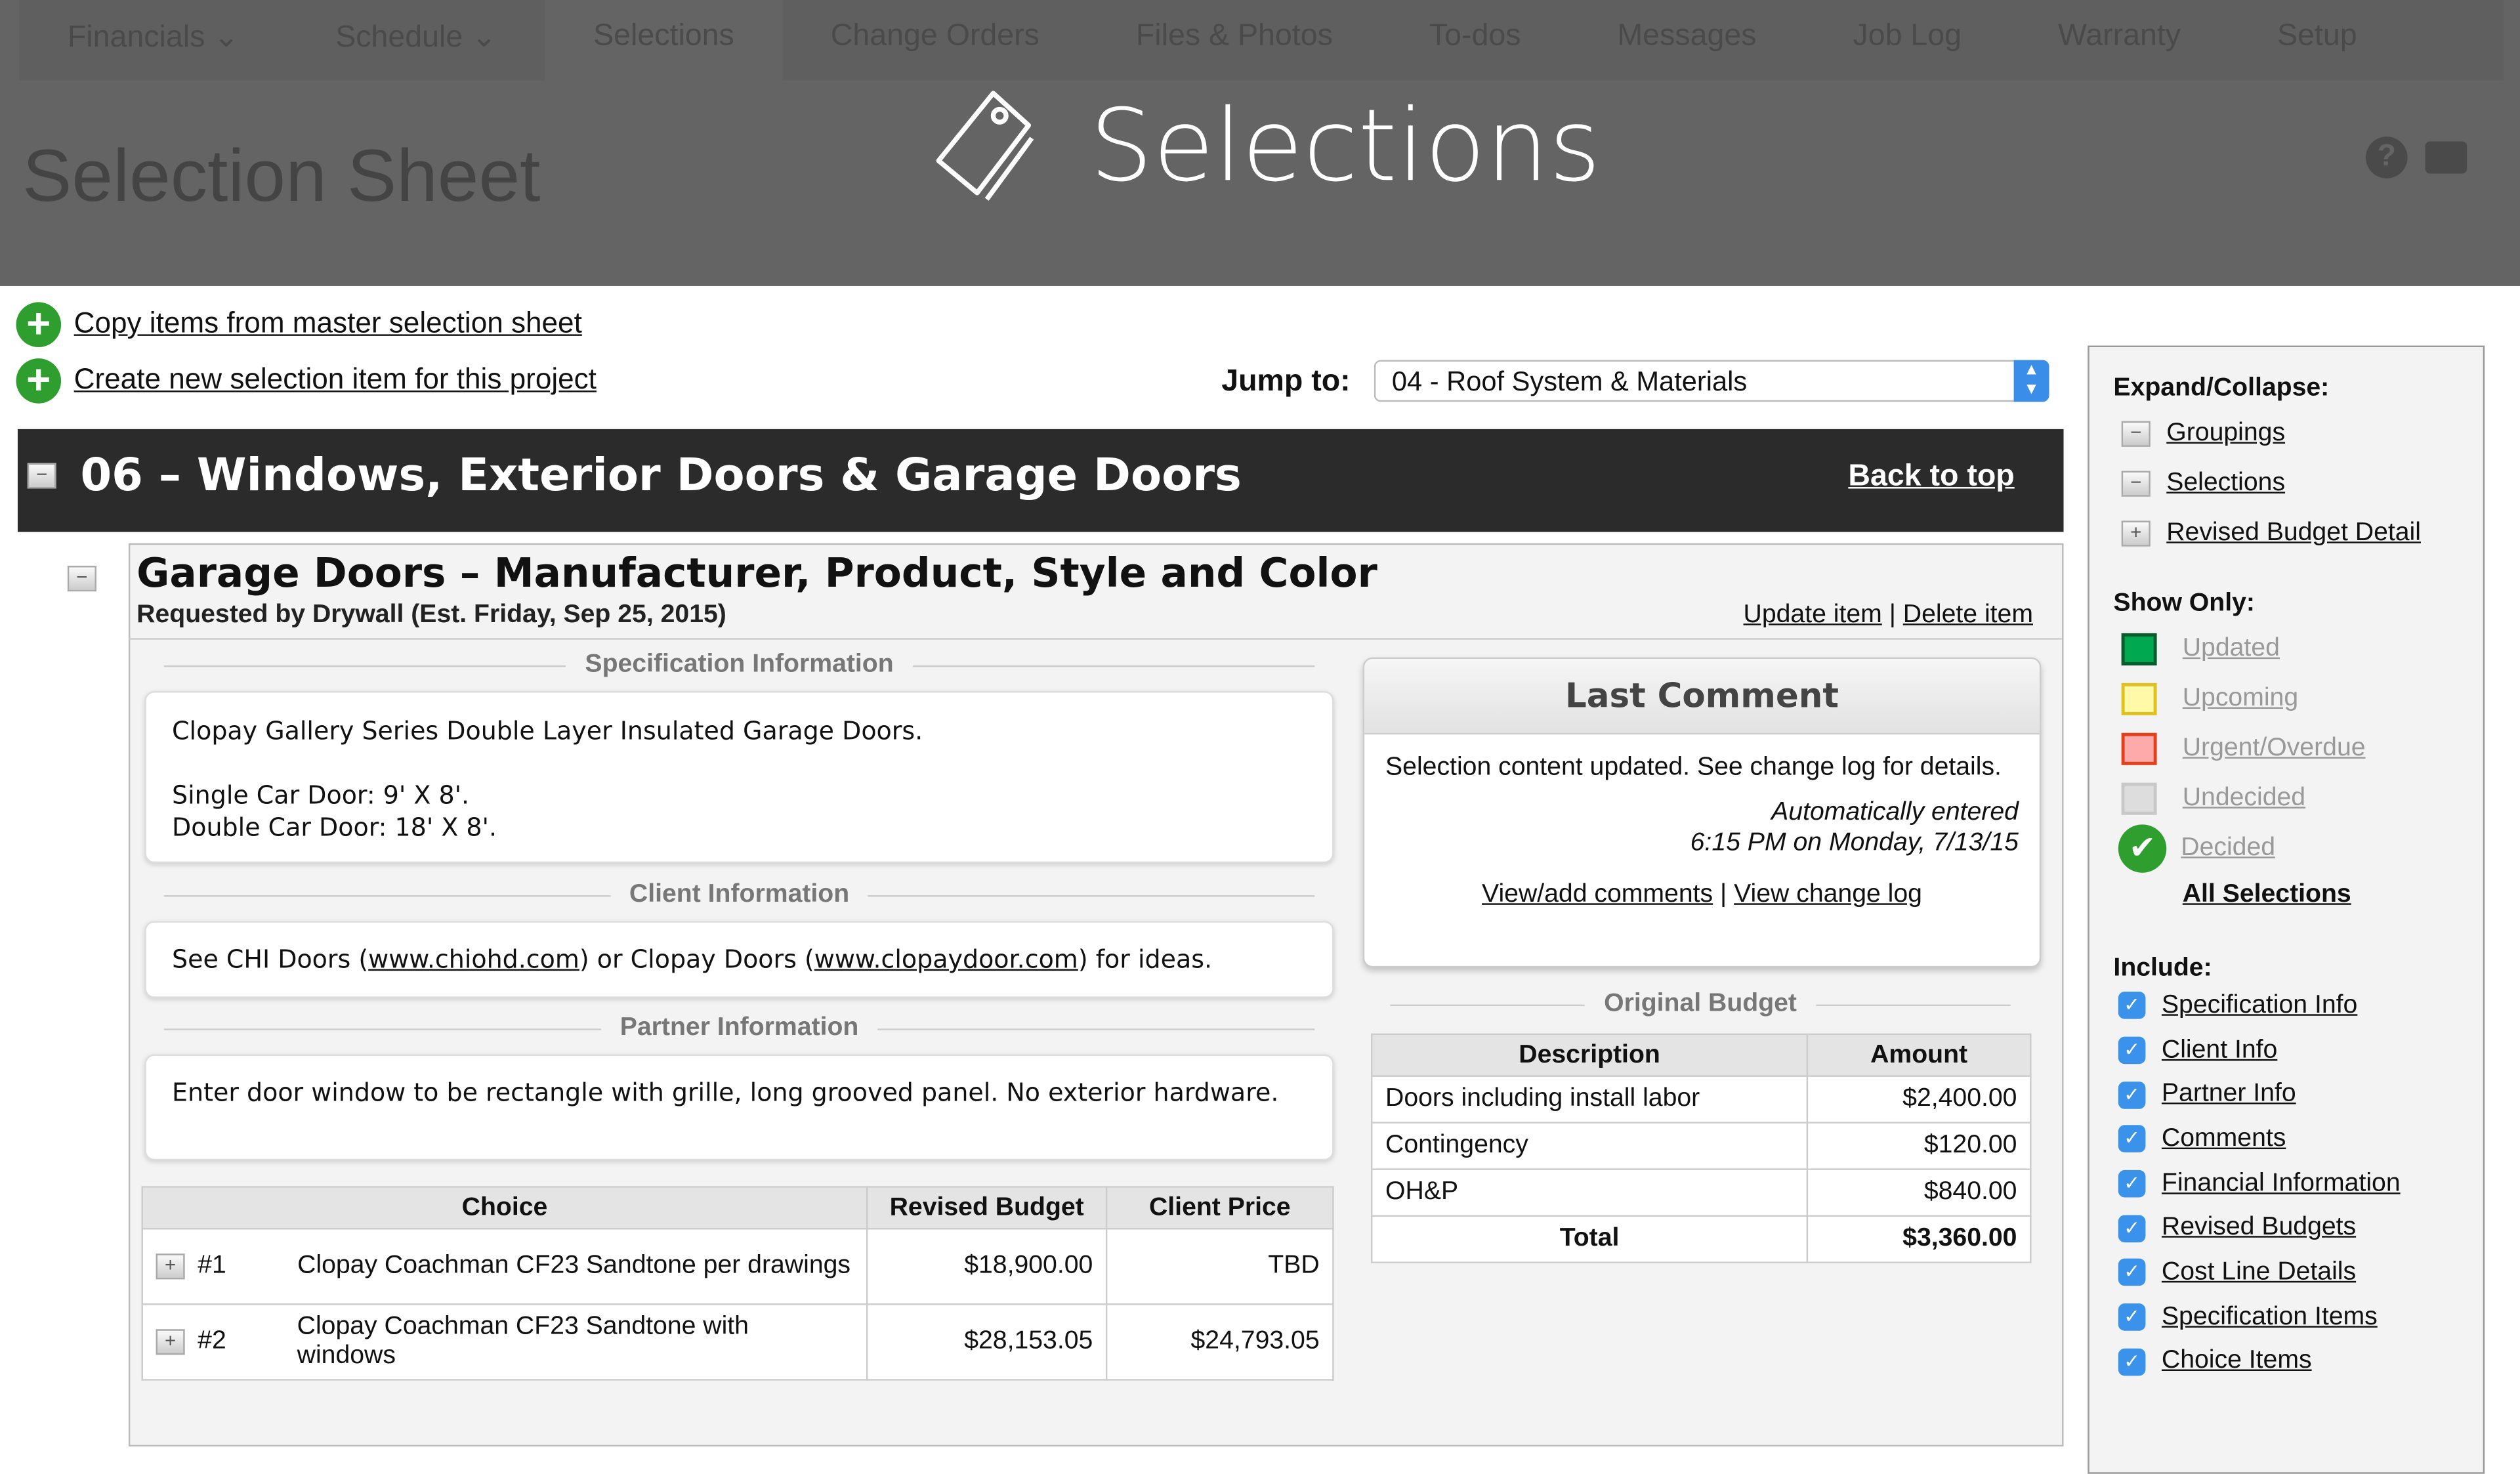 Image resolution: width=2520 pixels, height=1474 pixels. I want to click on tab-schedule: Schedule ⌄, so click(416, 37).